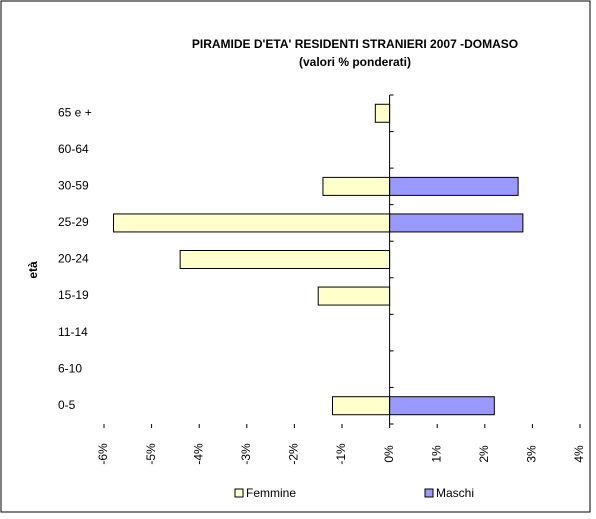 The width and height of the screenshot is (596, 519). What do you see at coordinates (579, 454) in the screenshot?
I see `x-tick-label: 4%` at bounding box center [579, 454].